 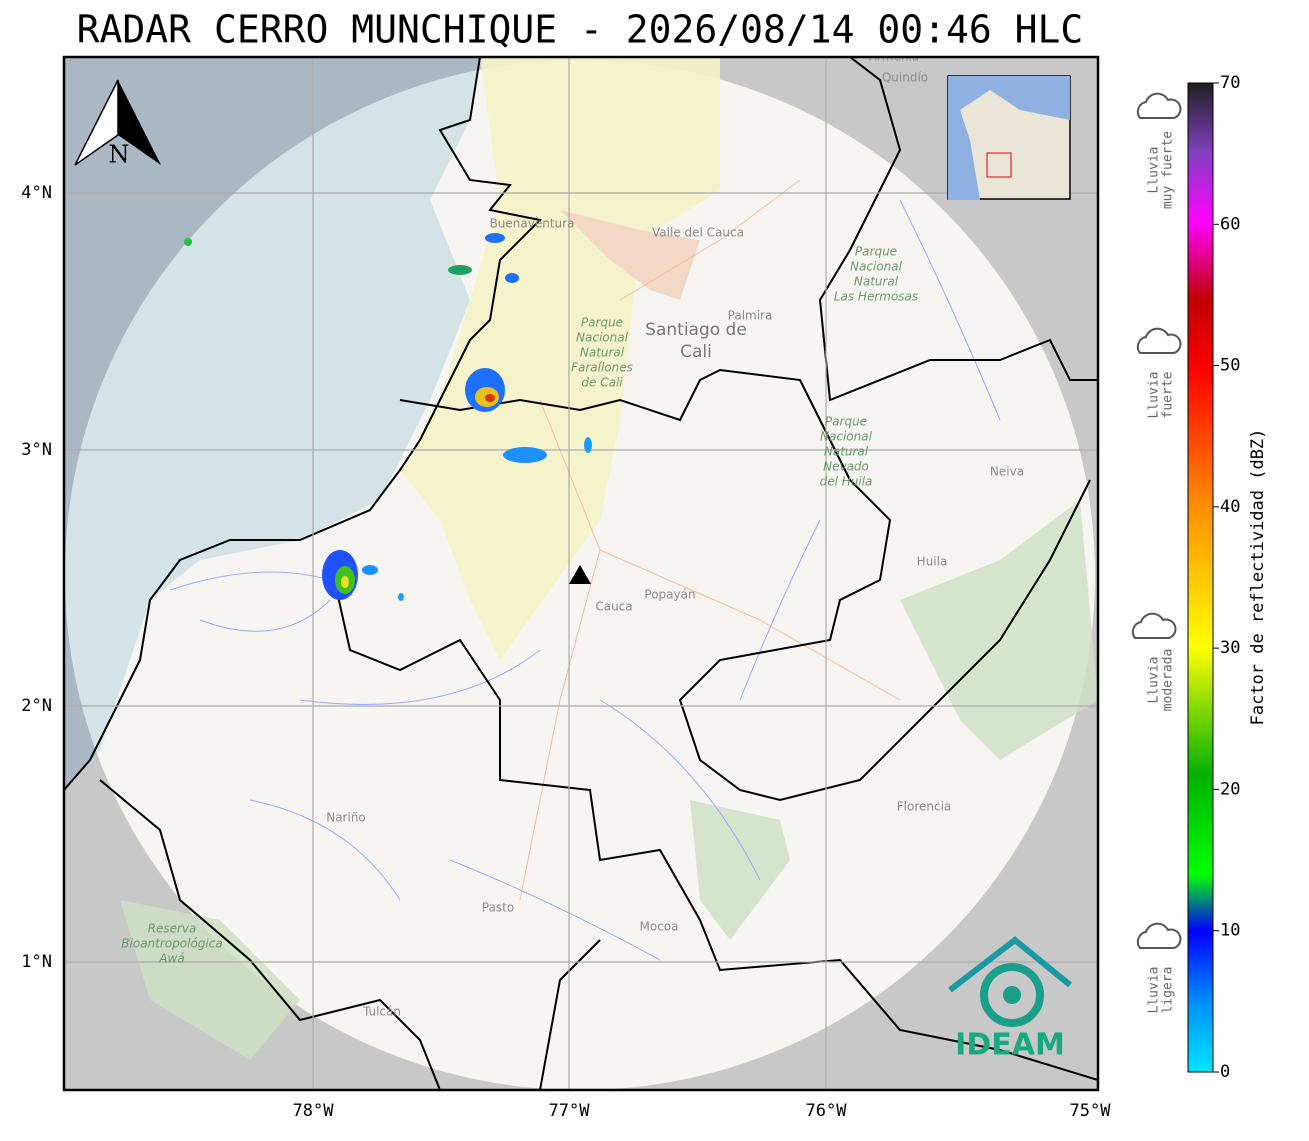 What do you see at coordinates (1012, 995) in the screenshot?
I see `logo-eye` at bounding box center [1012, 995].